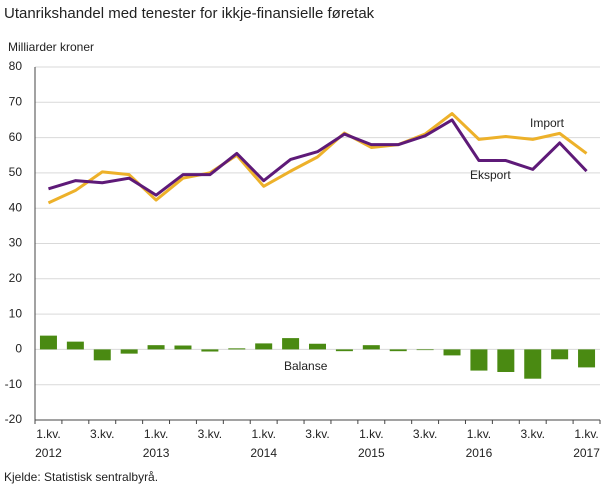  Describe the element at coordinates (586, 453) in the screenshot. I see `x-year-label: 2017` at that location.